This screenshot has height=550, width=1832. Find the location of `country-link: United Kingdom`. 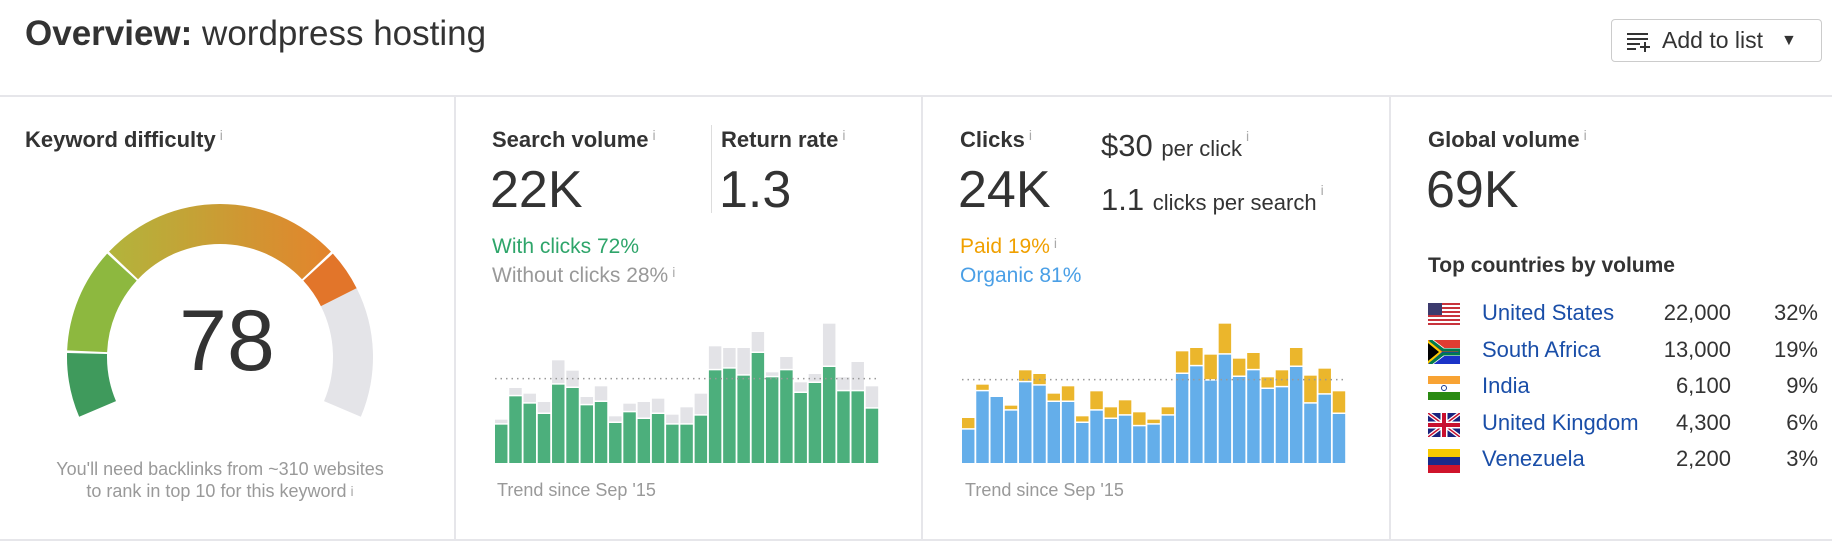

country-link: United Kingdom is located at coordinates (1560, 422).